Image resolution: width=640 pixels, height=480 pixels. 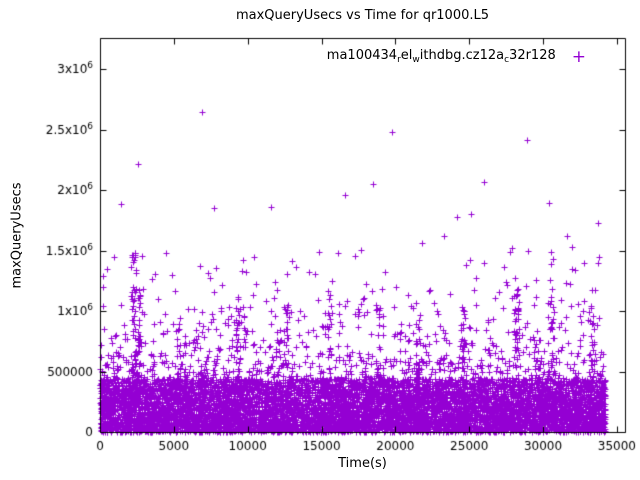 What do you see at coordinates (362, 15) in the screenshot?
I see `chart-title: maxQueryUsecs vs Time for qr1000.L5` at bounding box center [362, 15].